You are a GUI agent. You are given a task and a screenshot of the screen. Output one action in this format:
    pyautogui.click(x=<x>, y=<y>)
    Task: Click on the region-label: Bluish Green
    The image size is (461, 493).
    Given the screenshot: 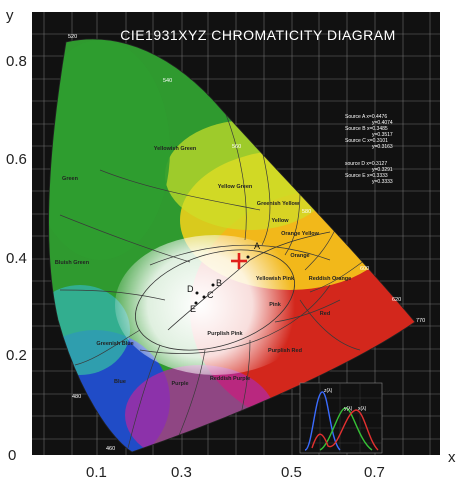 What is the action you would take?
    pyautogui.click(x=72, y=263)
    